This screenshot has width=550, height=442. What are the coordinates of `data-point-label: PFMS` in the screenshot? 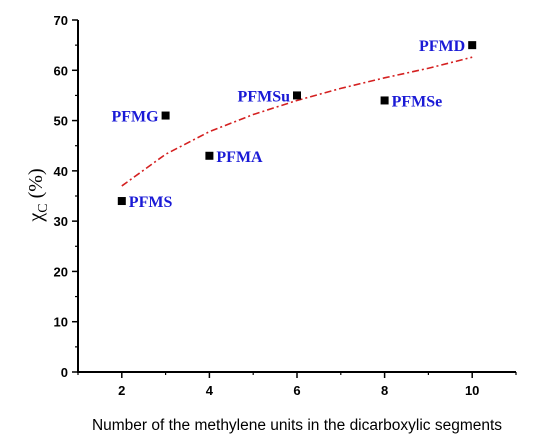 It's located at (151, 202).